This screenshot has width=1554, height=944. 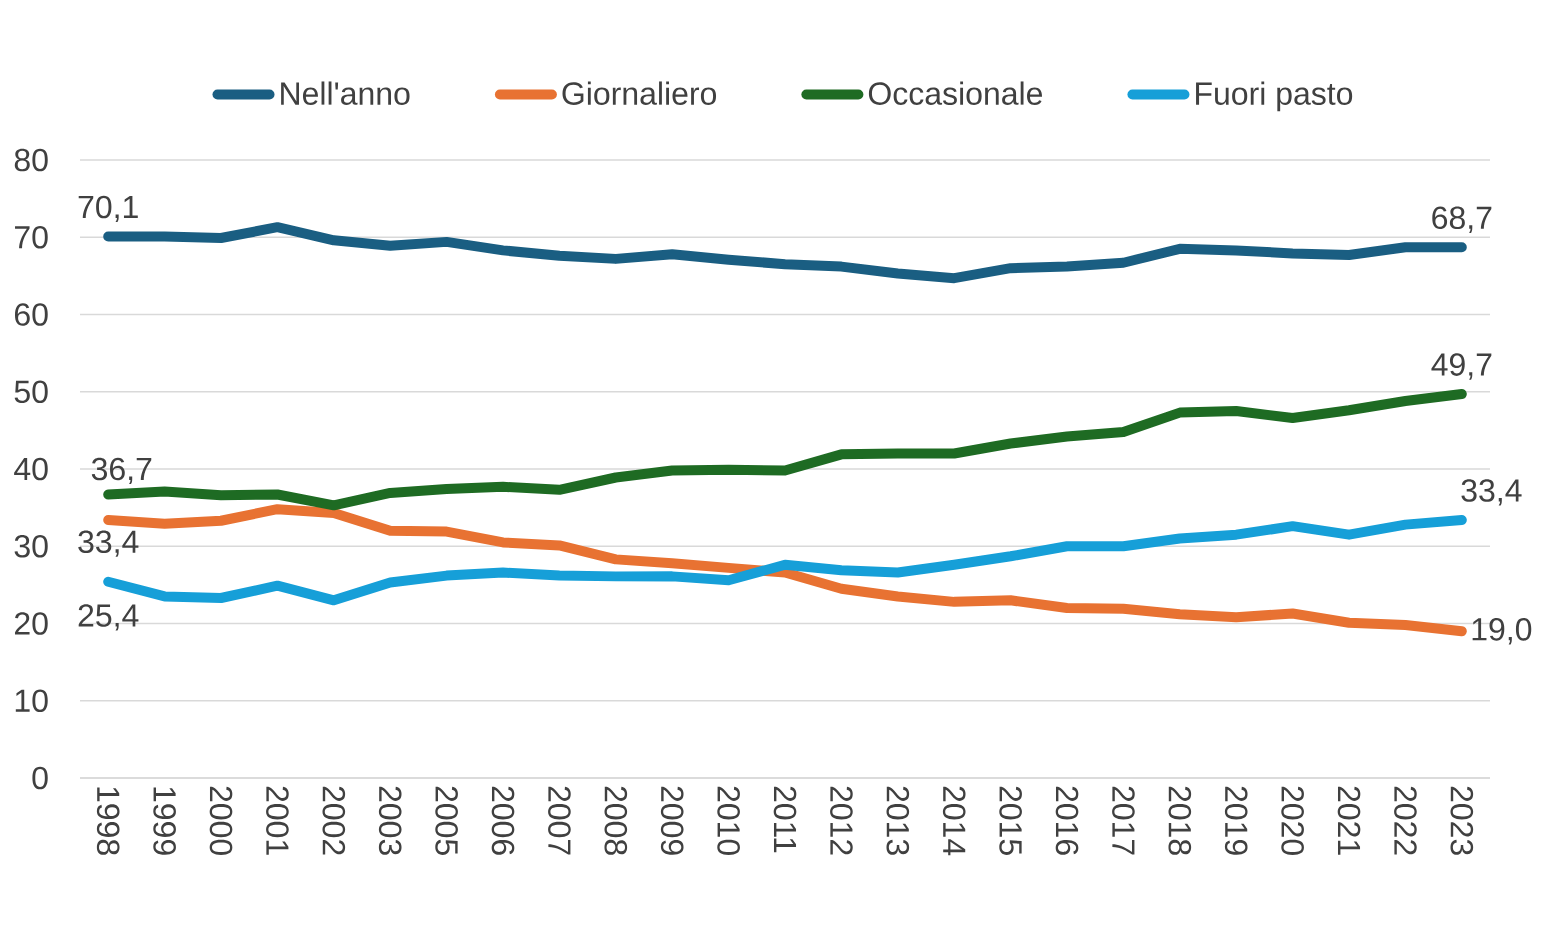 What do you see at coordinates (31, 546) in the screenshot?
I see `y-tick-label: 30` at bounding box center [31, 546].